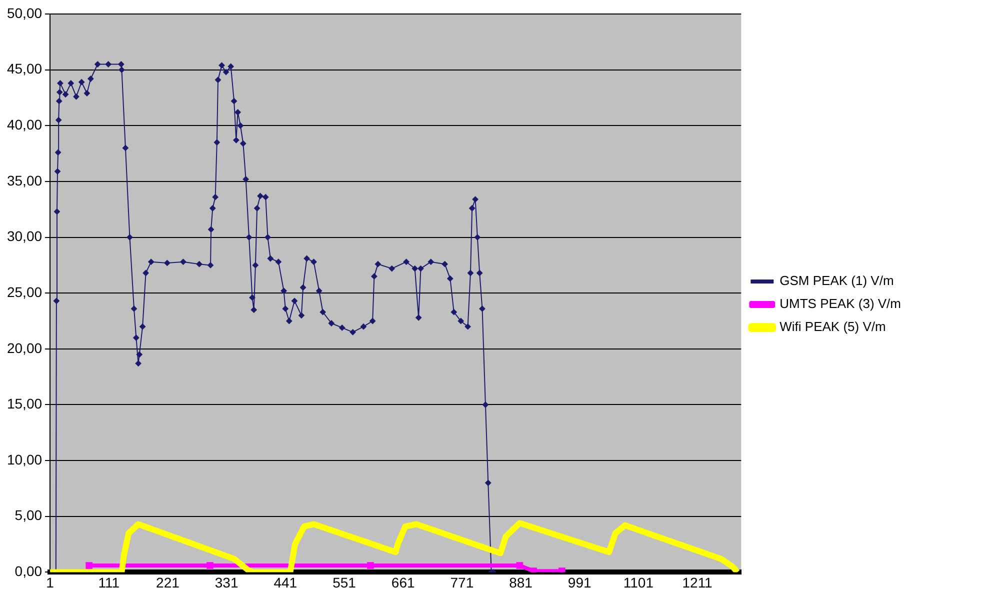  What do you see at coordinates (462, 582) in the screenshot?
I see `x-tick-label: 771` at bounding box center [462, 582].